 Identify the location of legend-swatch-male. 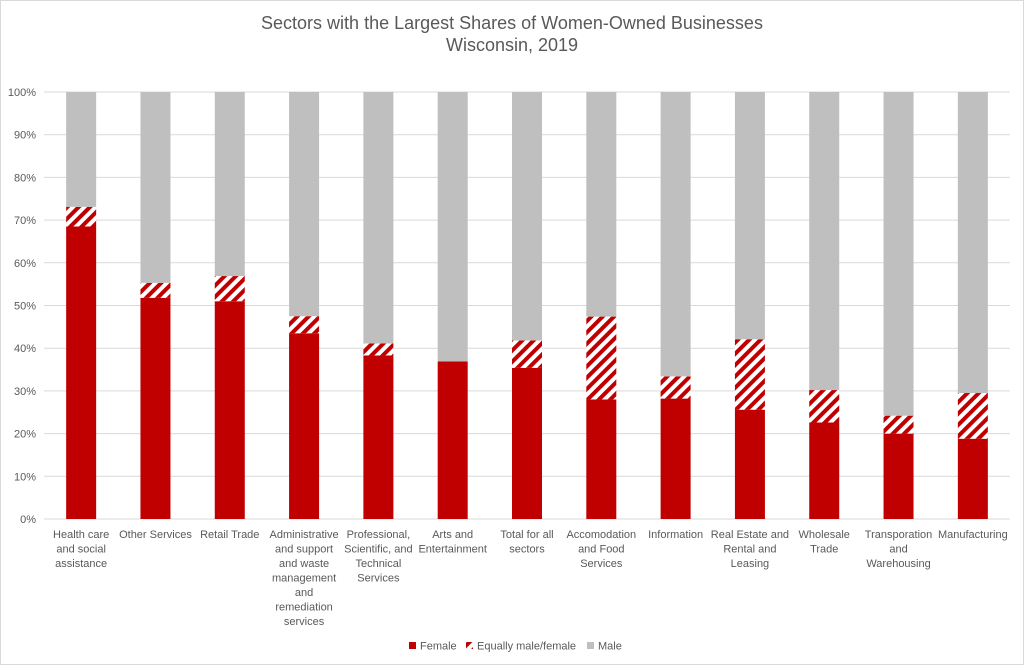
(590, 645).